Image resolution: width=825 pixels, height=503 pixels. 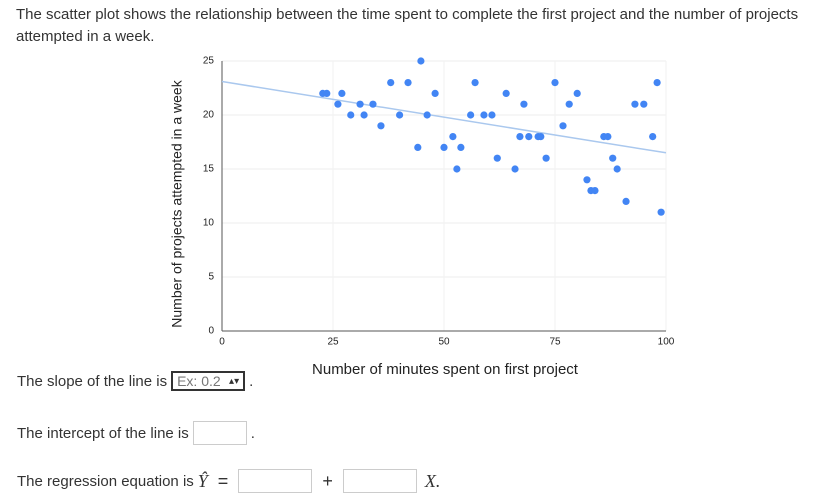 I want to click on y-tick-label: 15, so click(x=209, y=169).